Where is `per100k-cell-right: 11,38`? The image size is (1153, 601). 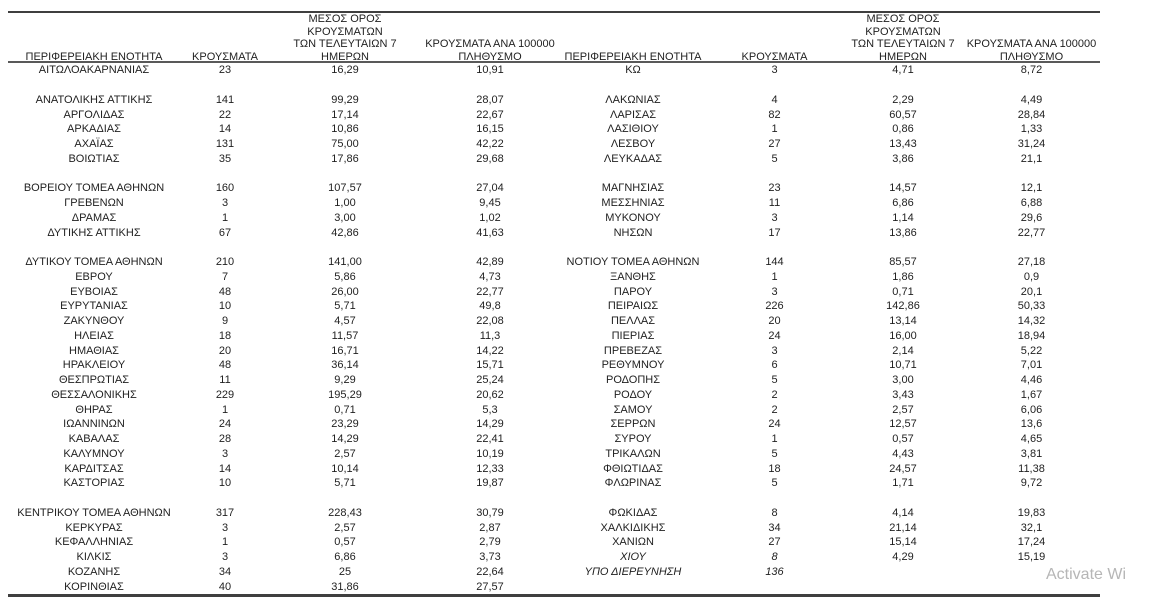 per100k-cell-right: 11,38 is located at coordinates (1031, 468).